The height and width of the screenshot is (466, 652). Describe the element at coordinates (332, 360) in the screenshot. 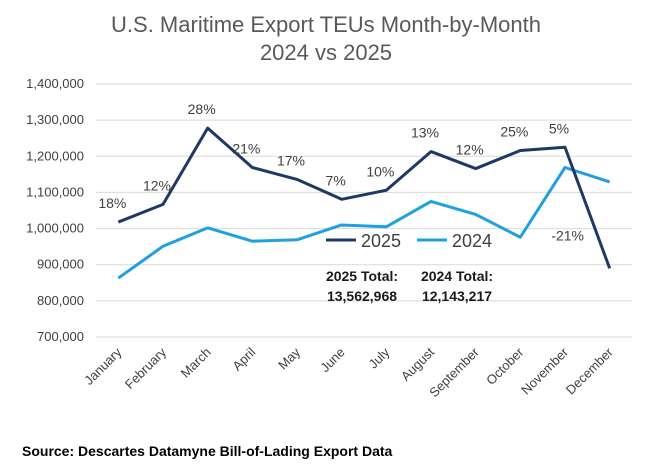

I see `x-tick-label: June` at that location.